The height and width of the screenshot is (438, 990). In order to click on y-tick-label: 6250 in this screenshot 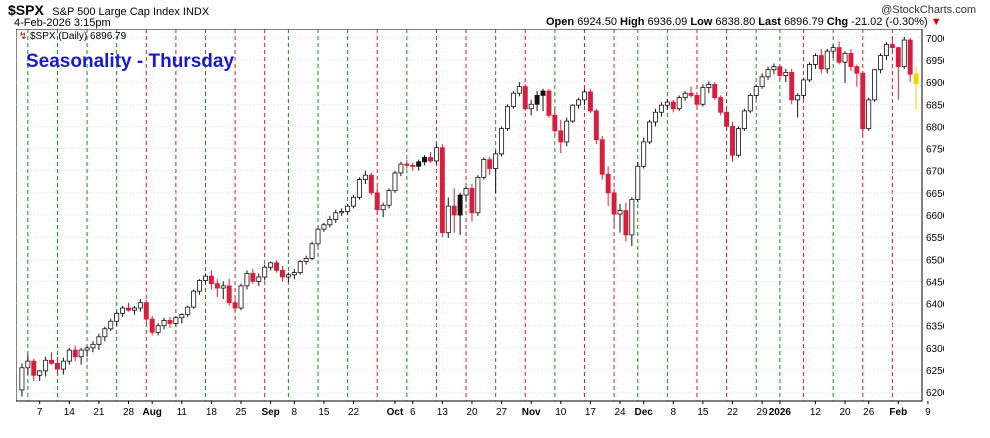, I will do `click(935, 371)`.